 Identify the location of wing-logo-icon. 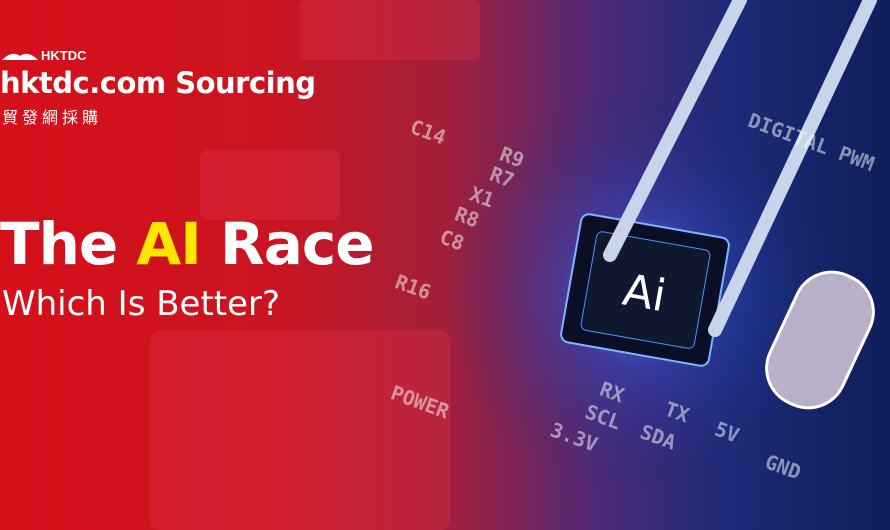
(20, 56).